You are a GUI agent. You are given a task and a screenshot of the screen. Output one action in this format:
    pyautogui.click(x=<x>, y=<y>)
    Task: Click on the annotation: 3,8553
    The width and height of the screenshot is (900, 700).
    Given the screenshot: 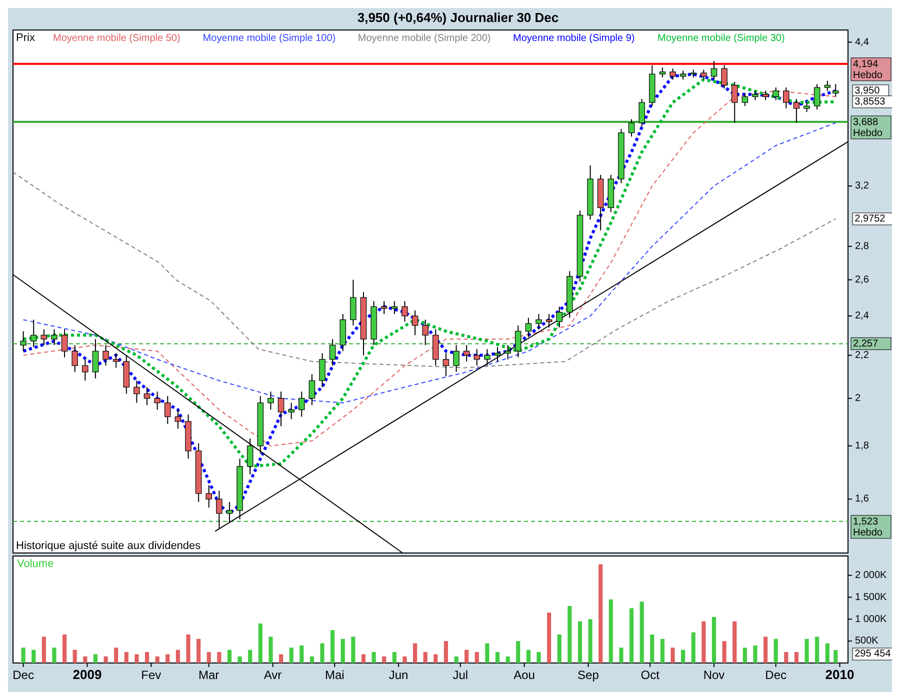 What is the action you would take?
    pyautogui.click(x=870, y=102)
    